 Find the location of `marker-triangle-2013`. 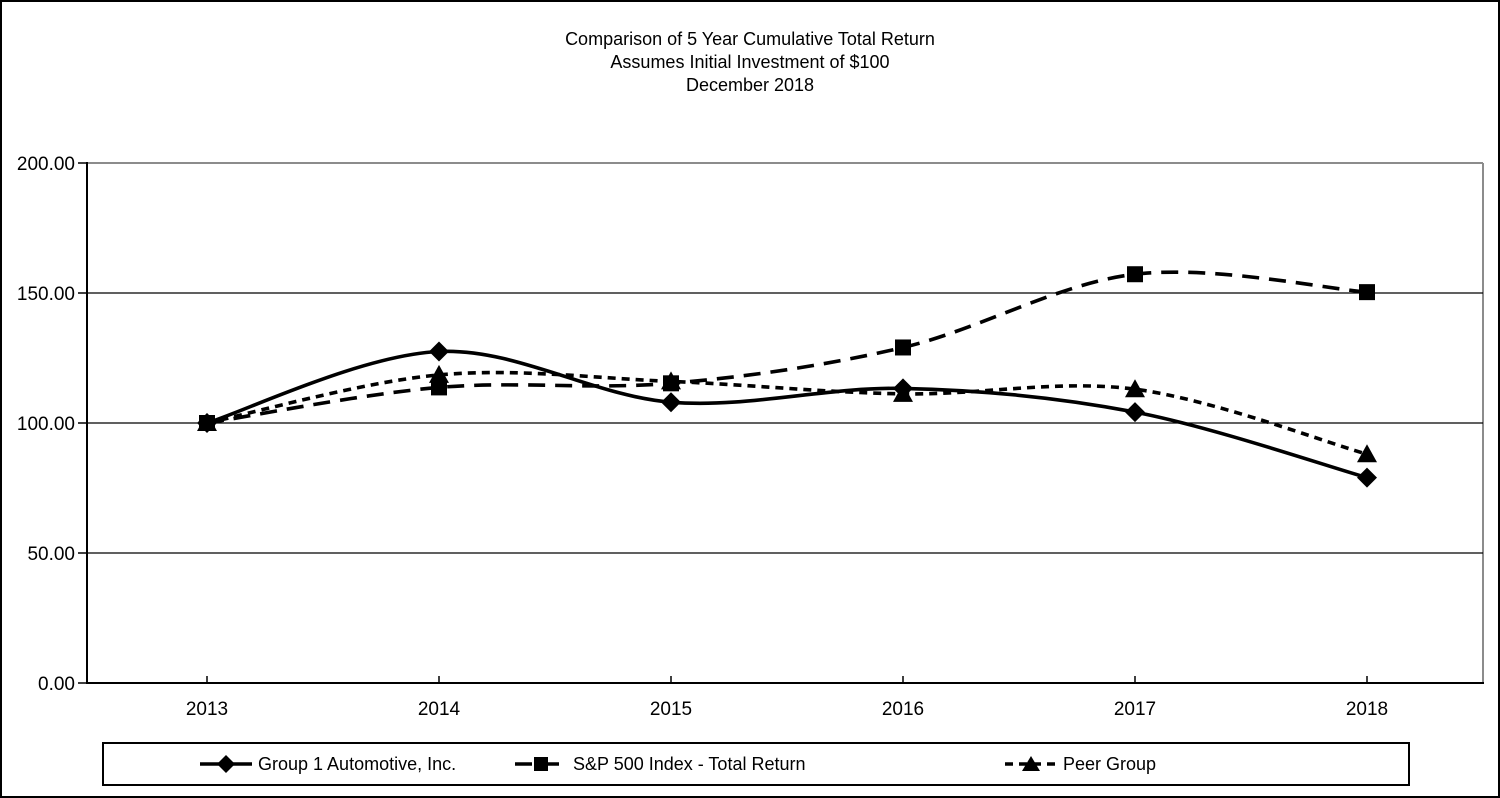

marker-triangle-2013 is located at coordinates (207, 422).